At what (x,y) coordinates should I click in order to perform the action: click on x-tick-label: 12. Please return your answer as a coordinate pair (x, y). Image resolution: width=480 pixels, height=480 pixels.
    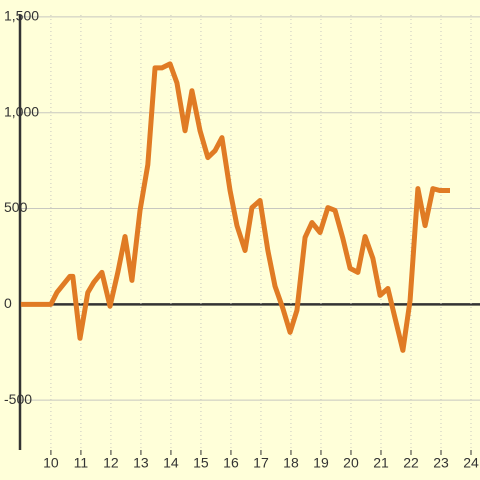
    Looking at the image, I should click on (111, 463).